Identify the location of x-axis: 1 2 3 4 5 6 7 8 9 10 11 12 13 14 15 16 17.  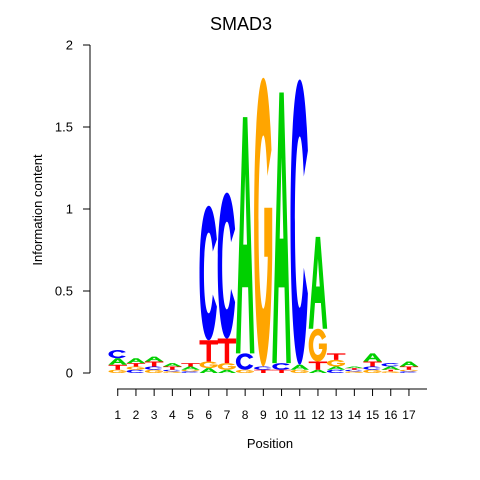
(270, 405).